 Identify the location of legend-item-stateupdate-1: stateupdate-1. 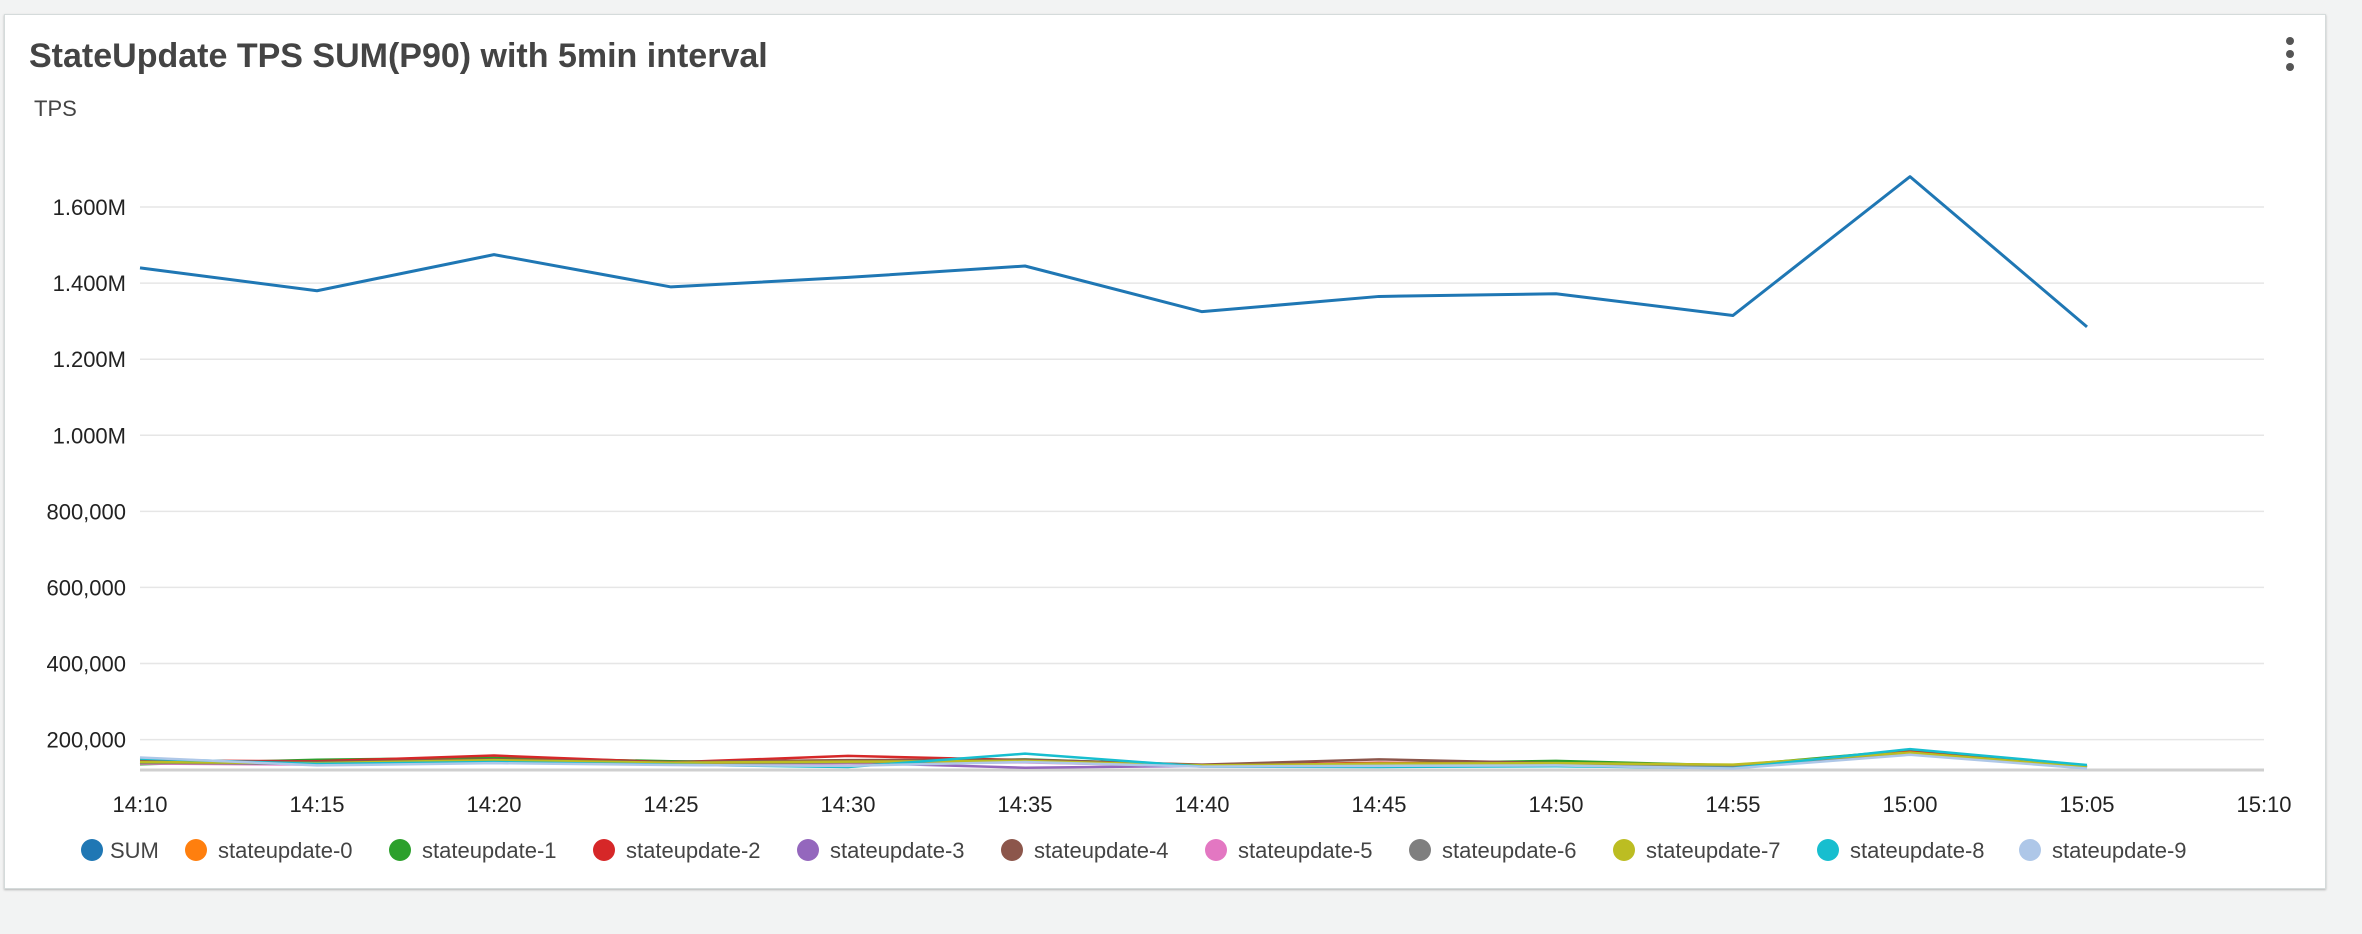
(473, 850).